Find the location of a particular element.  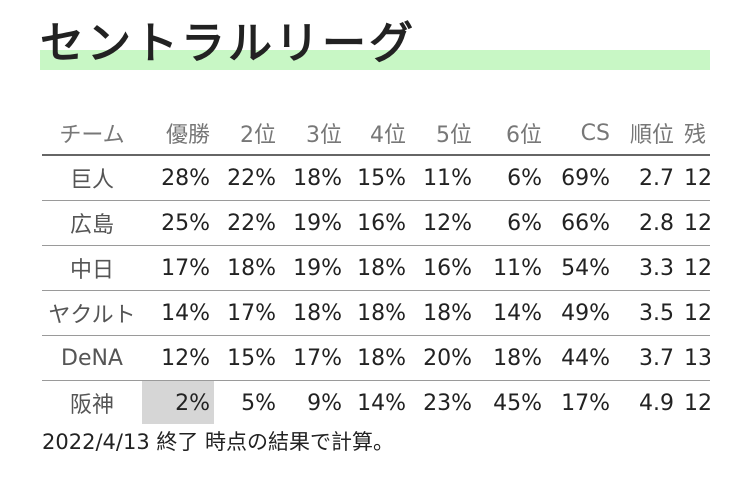

team-name: 中日 is located at coordinates (92, 268).